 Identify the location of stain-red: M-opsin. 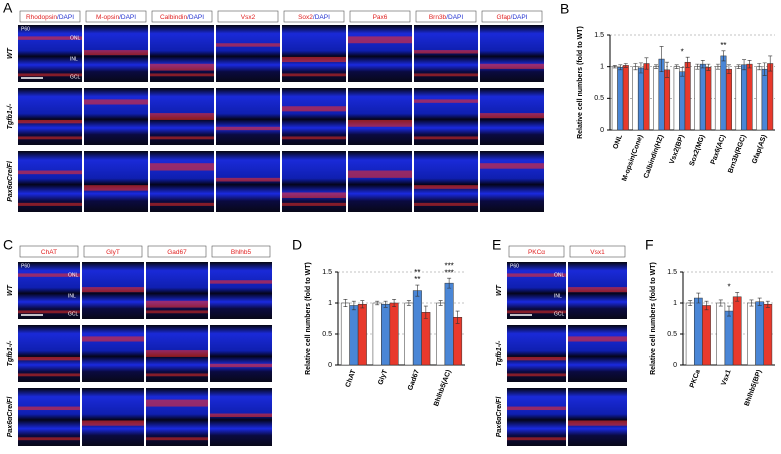
(108, 17).